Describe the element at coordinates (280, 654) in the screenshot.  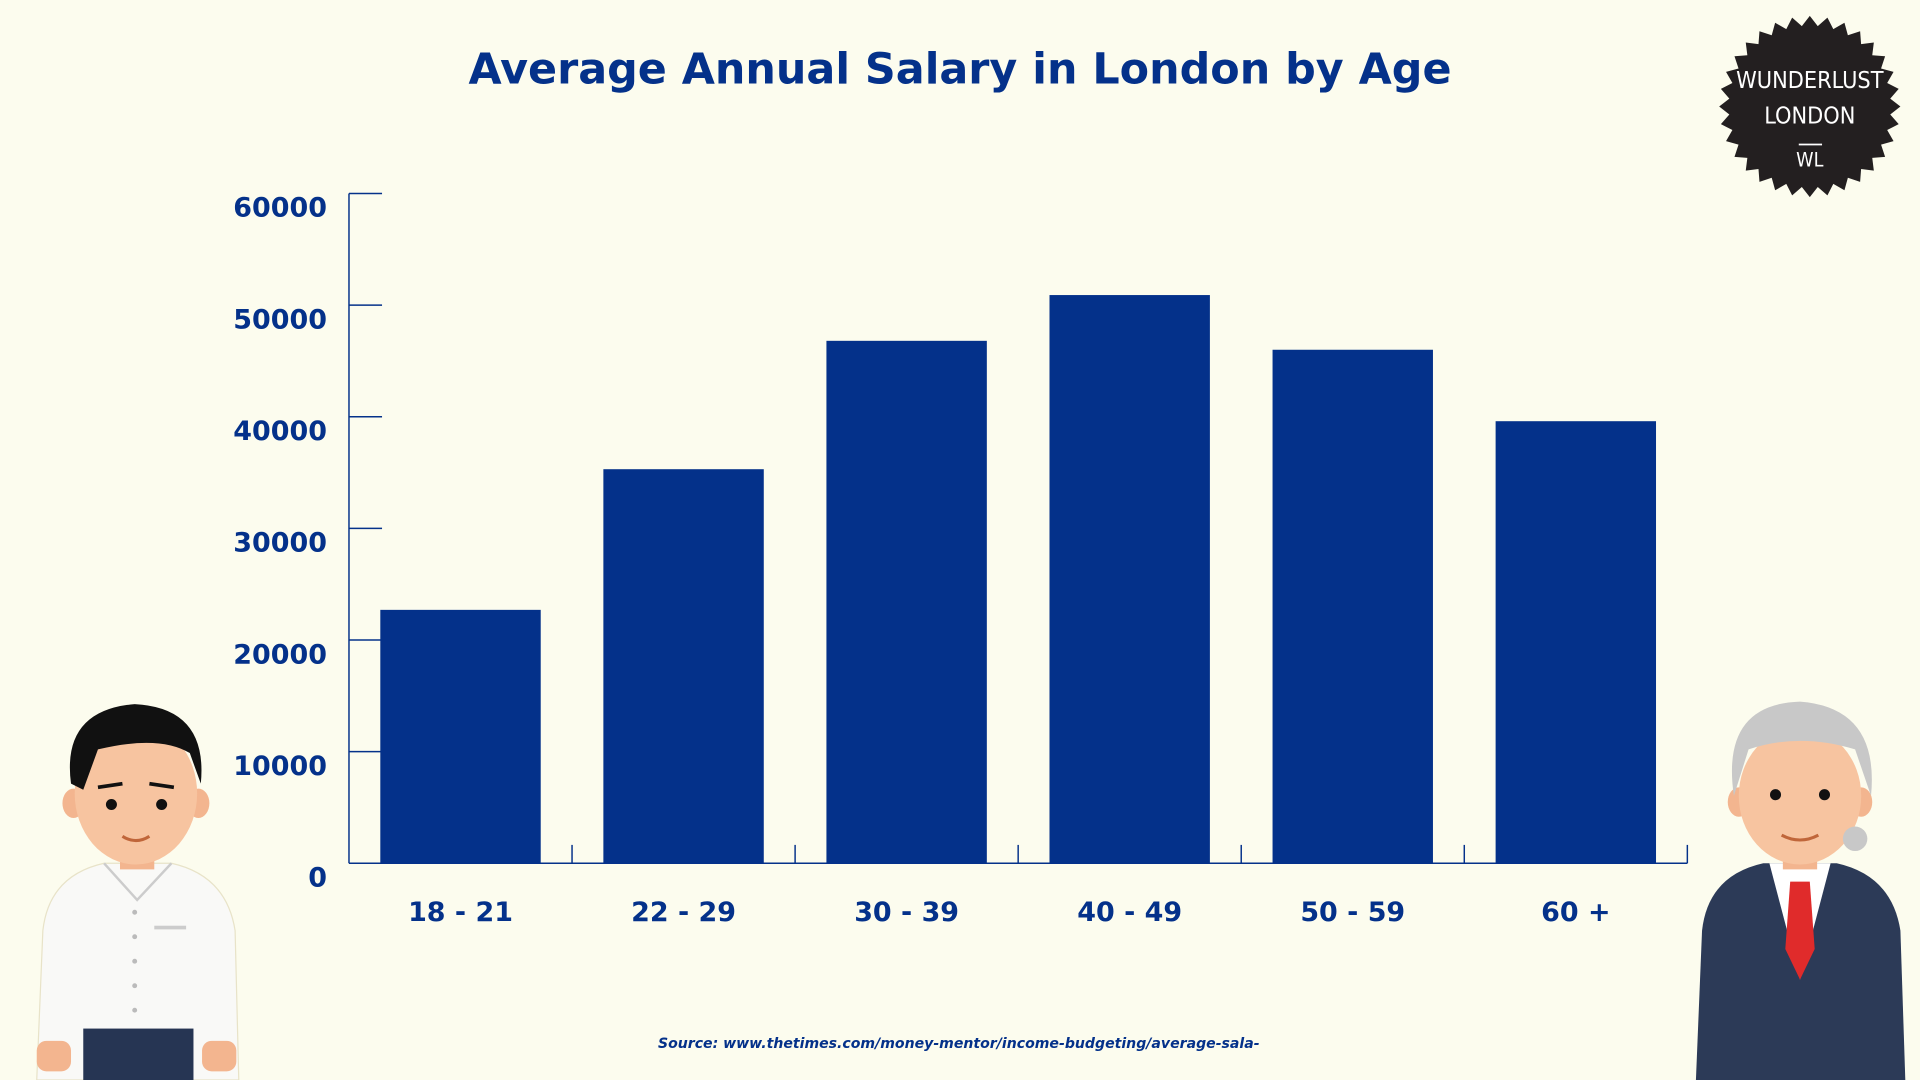
I see `y-tick-label: 20000` at that location.